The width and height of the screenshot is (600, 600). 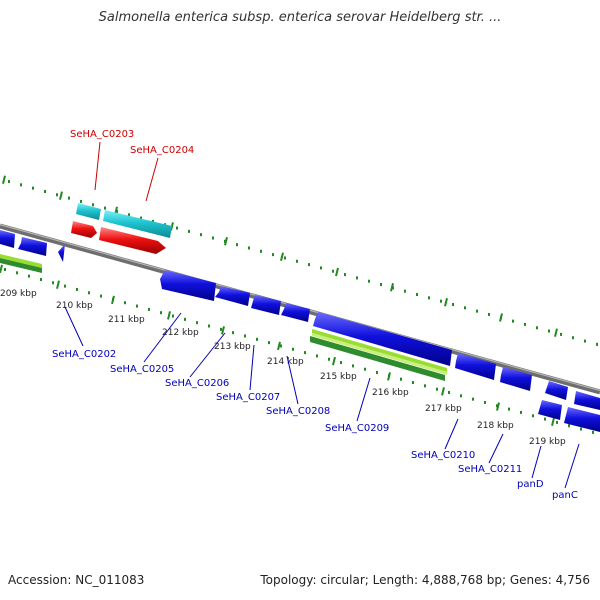 I want to click on tick-label: 217 kbp, so click(x=443, y=409).